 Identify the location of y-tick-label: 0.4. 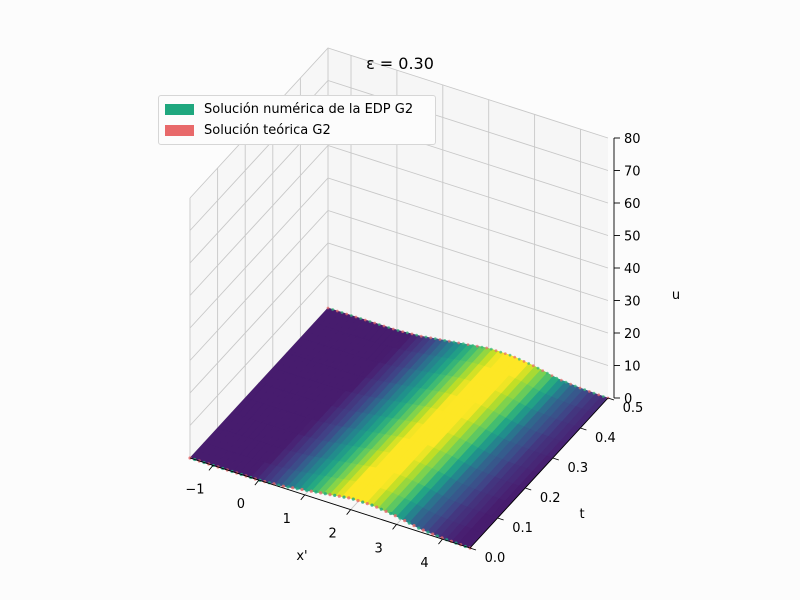
(605, 438).